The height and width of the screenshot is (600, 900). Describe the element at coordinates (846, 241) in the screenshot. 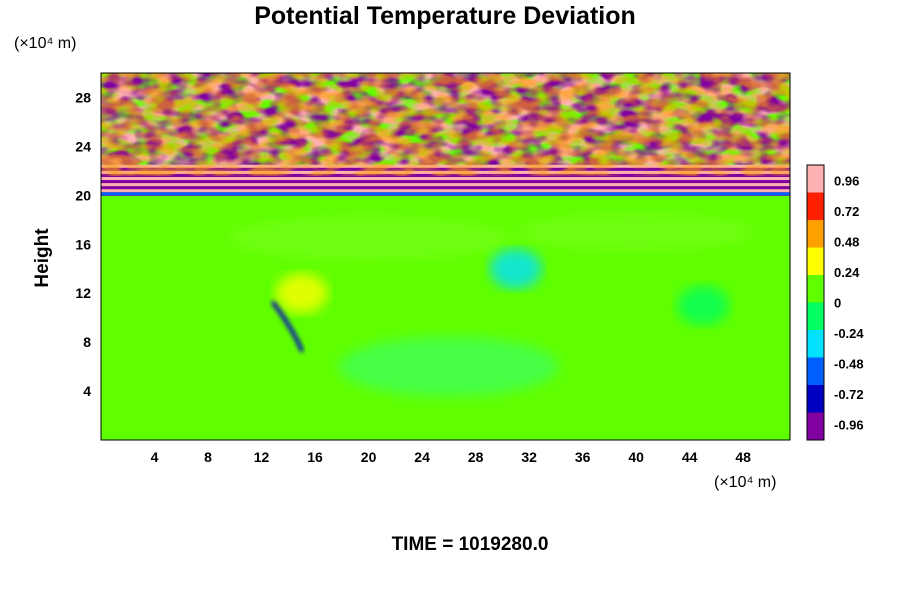

I see `colorbar-tick-label: 0.48` at that location.